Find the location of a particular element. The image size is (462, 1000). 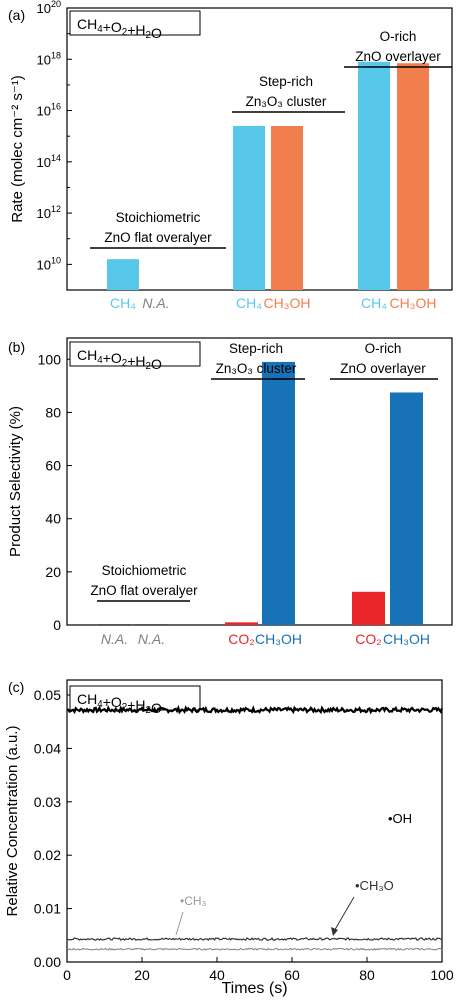

x-tick-label-c: 20 is located at coordinates (142, 975).